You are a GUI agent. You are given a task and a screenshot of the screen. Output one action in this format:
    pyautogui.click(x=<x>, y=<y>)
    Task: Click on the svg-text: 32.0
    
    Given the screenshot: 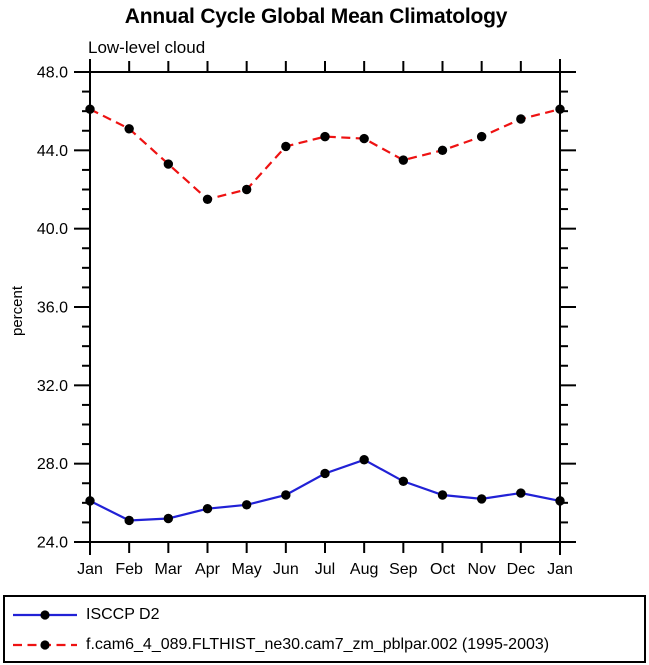 What is the action you would take?
    pyautogui.click(x=52, y=386)
    